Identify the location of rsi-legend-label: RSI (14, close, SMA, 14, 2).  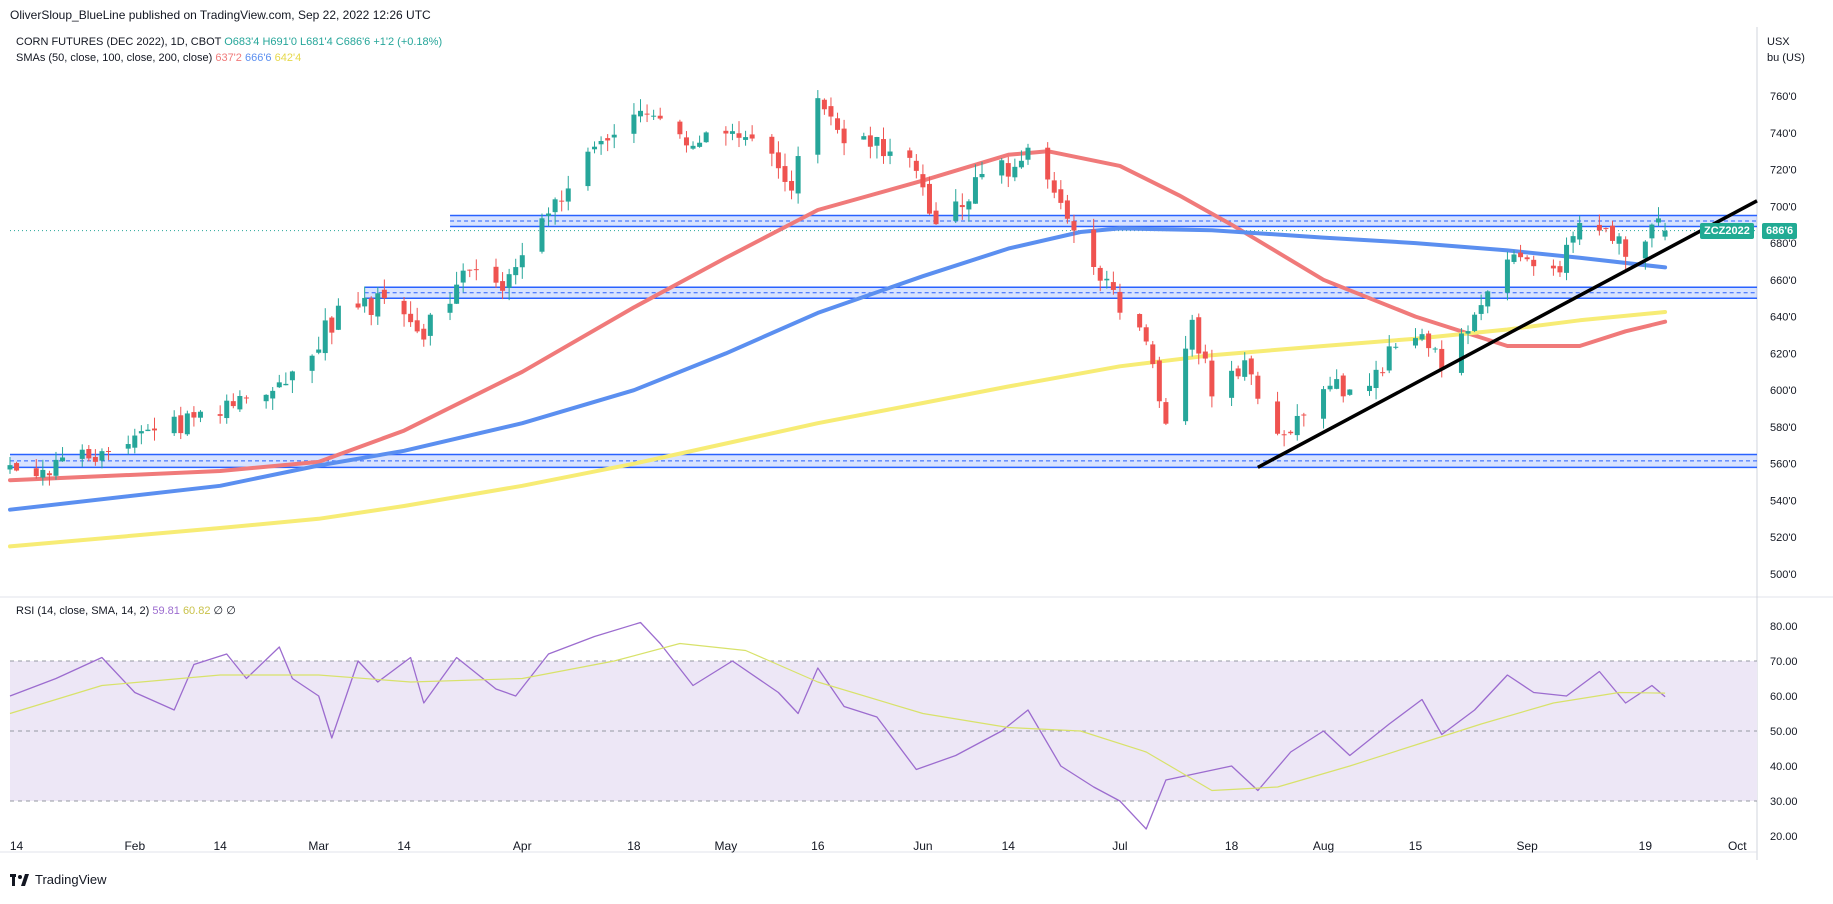
(83, 611).